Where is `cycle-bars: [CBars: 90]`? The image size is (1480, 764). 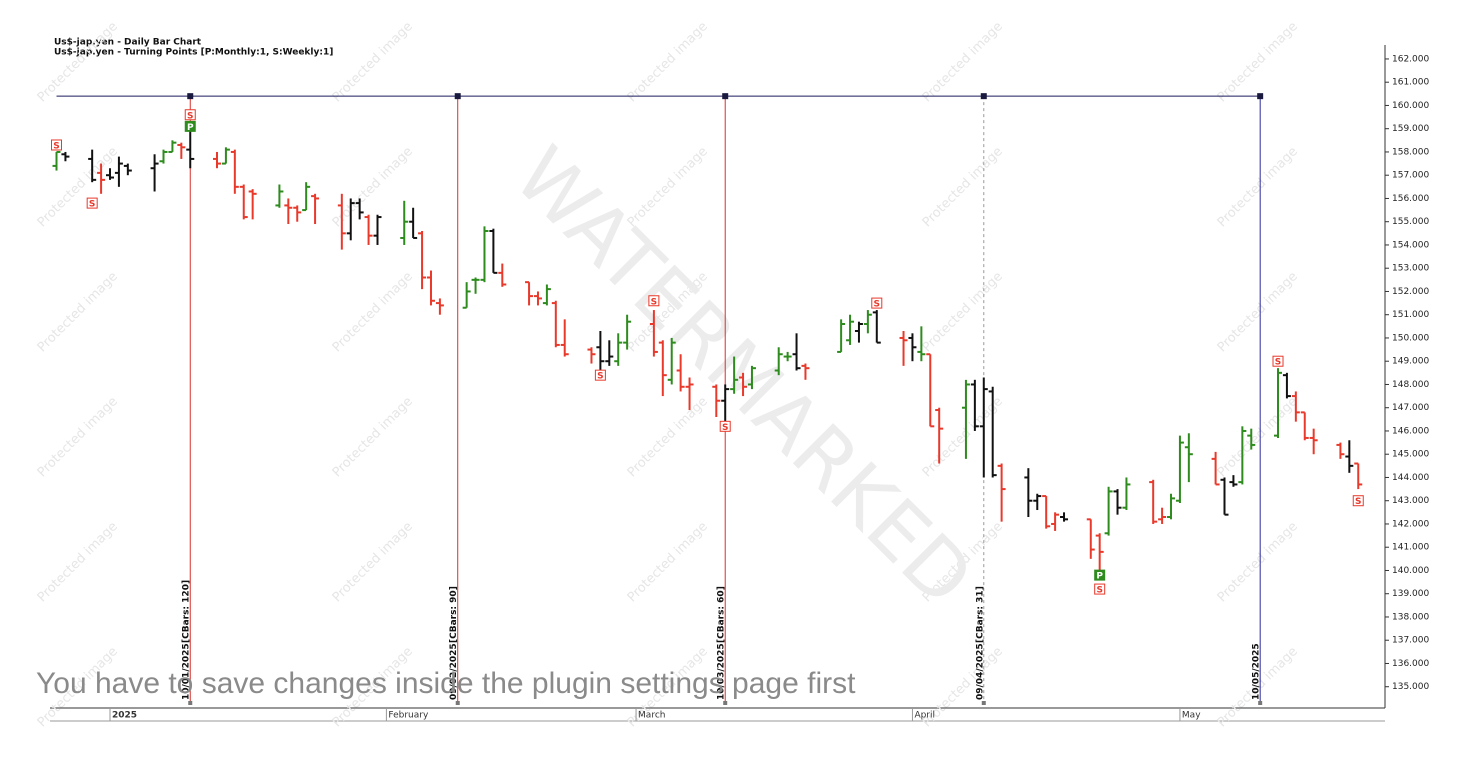 cycle-bars: [CBars: 90] is located at coordinates (454, 614).